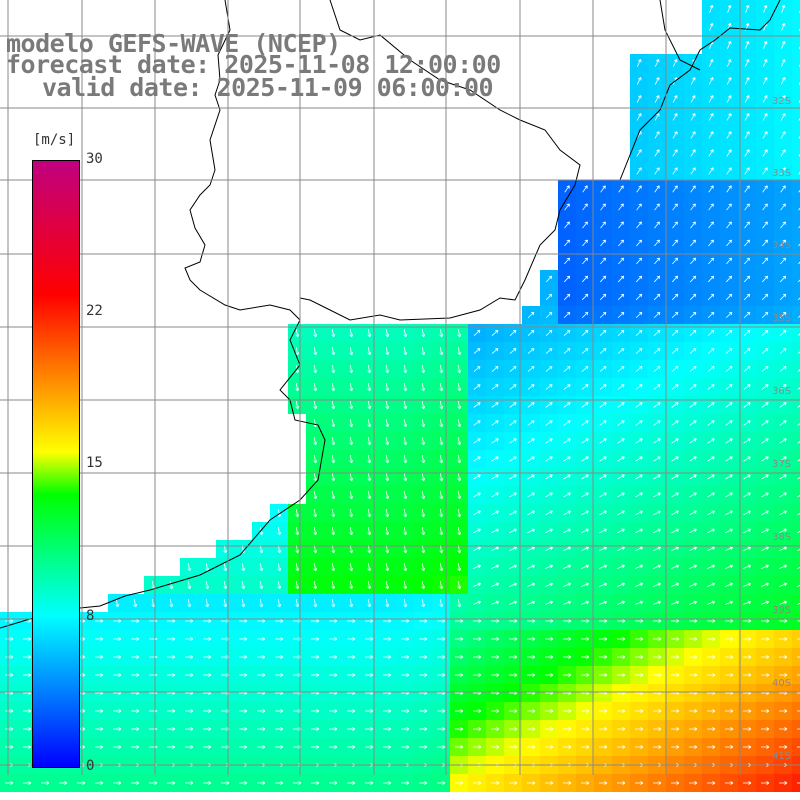 Image resolution: width=800 pixels, height=800 pixels. I want to click on lat-label: 33S, so click(781, 173).